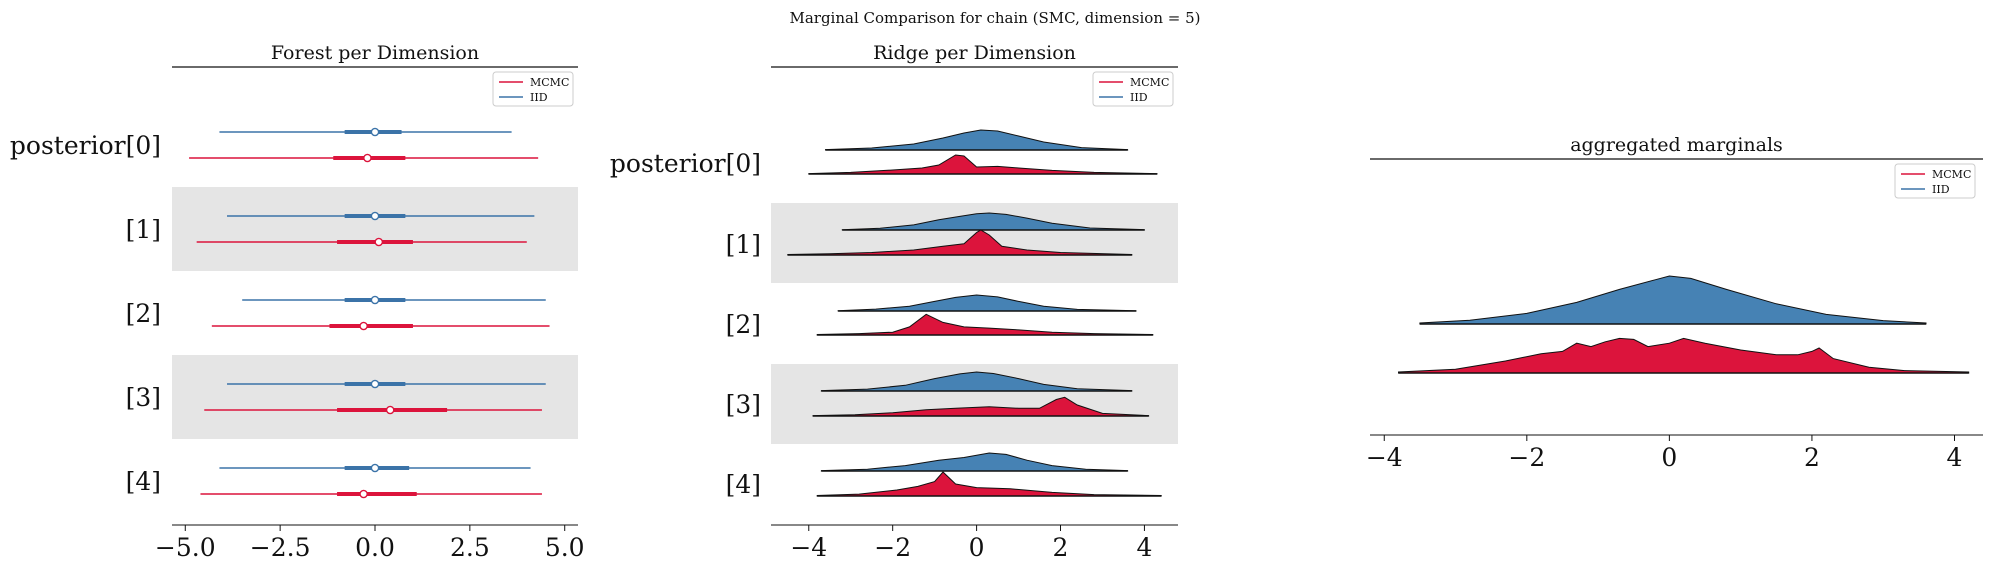 This screenshot has width=1990, height=568. Describe the element at coordinates (375, 53) in the screenshot. I see `panel-title: Forest per Dimension` at that location.